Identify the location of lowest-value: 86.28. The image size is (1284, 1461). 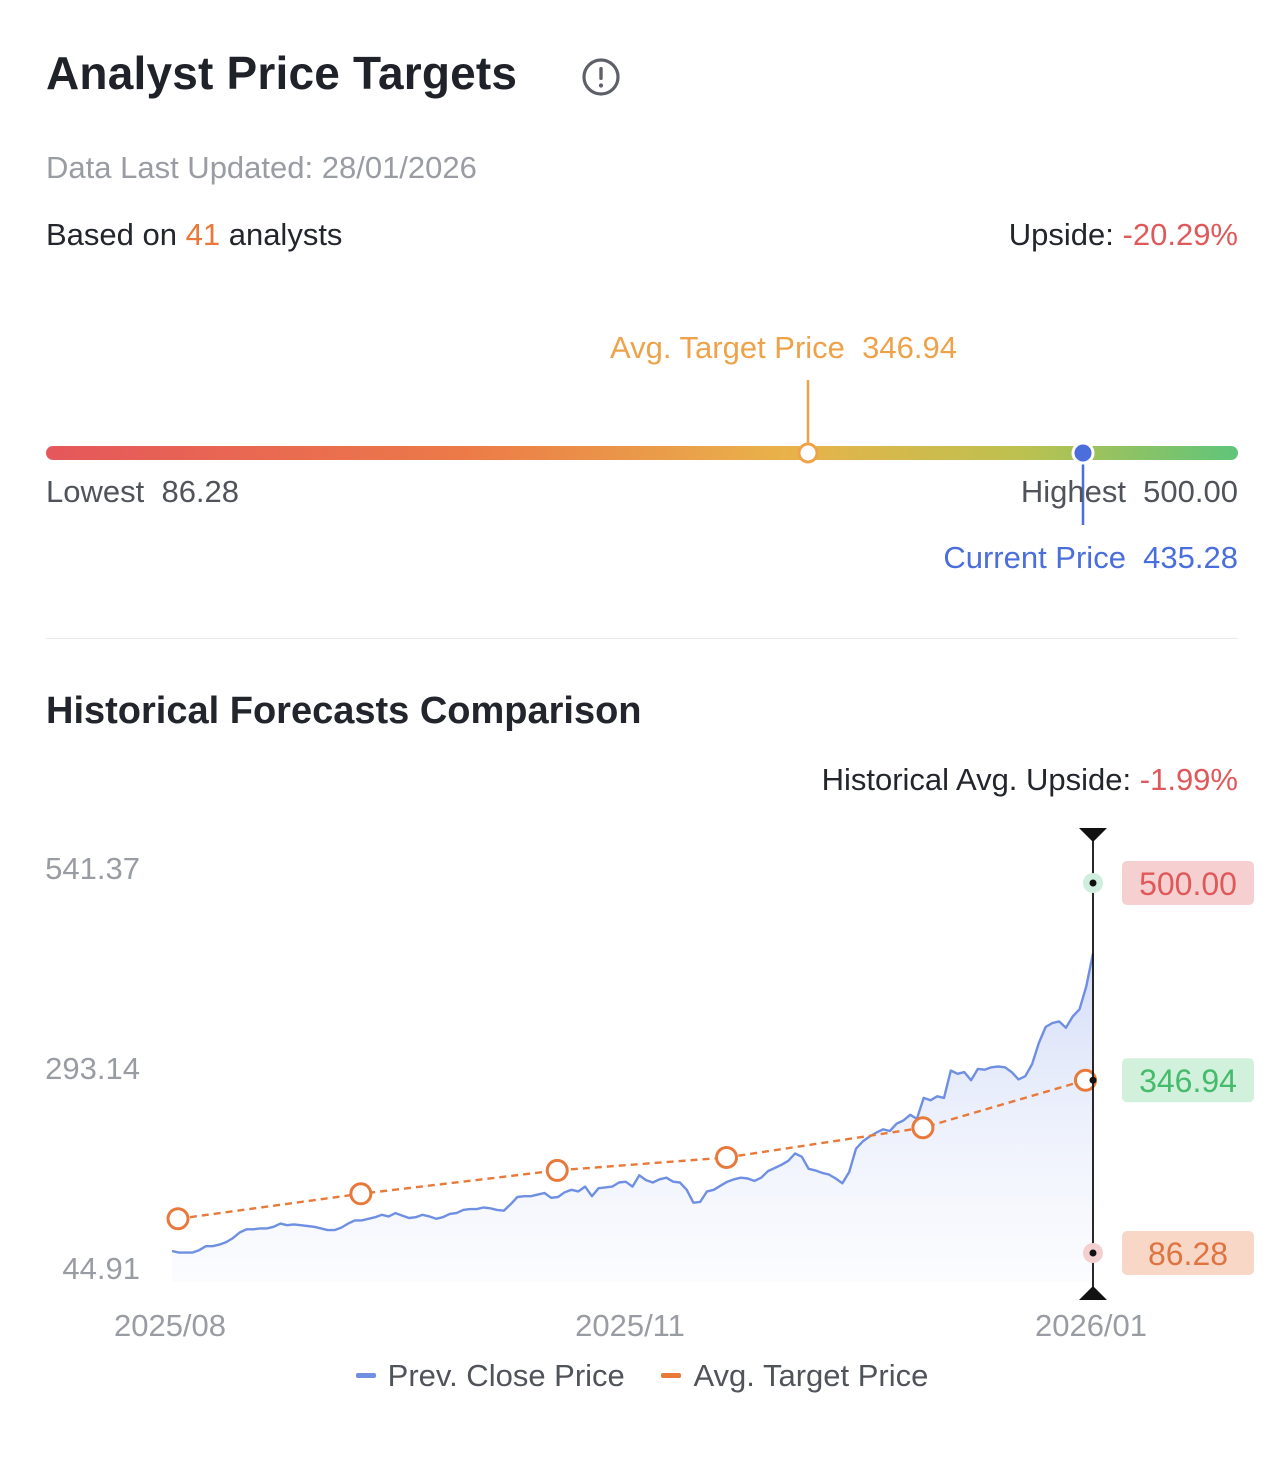
(200, 491).